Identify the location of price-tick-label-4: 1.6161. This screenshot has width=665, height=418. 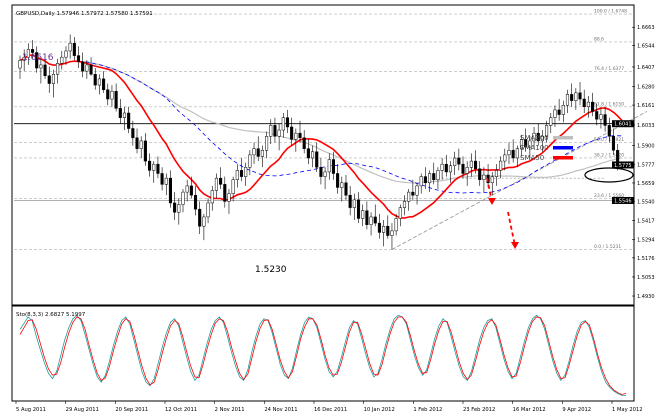
(646, 106).